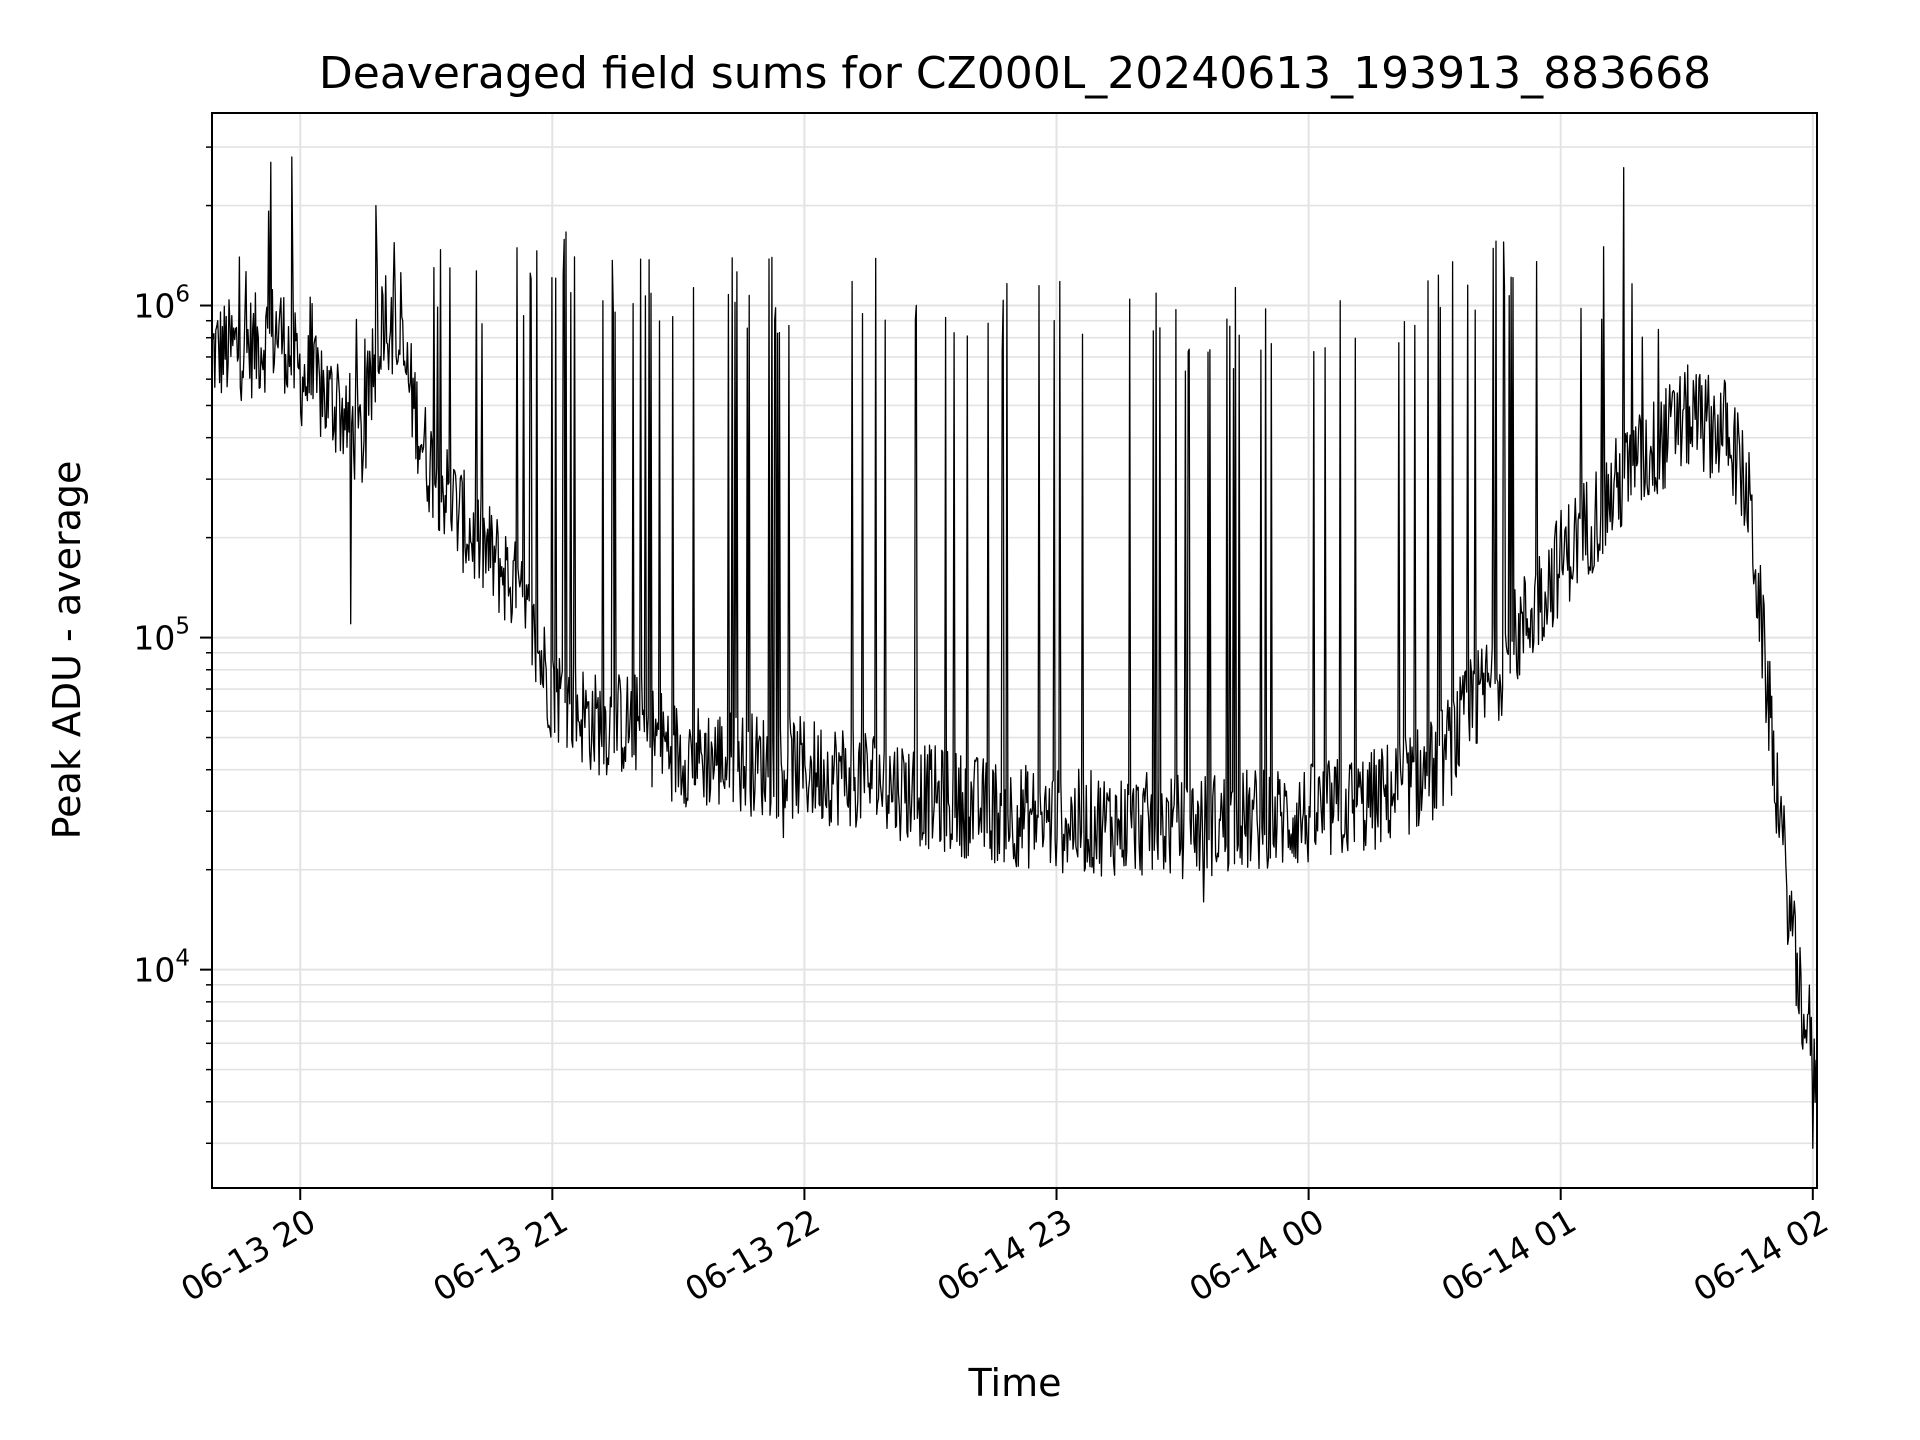 The width and height of the screenshot is (1920, 1440). I want to click on y-tick-label: 10⁶, so click(161, 304).